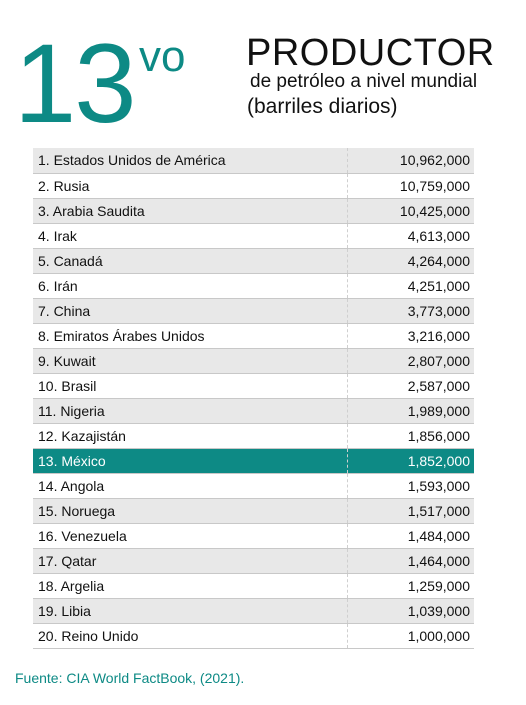 The height and width of the screenshot is (705, 526). I want to click on rank-ordinal-suffix: vo, so click(162, 56).